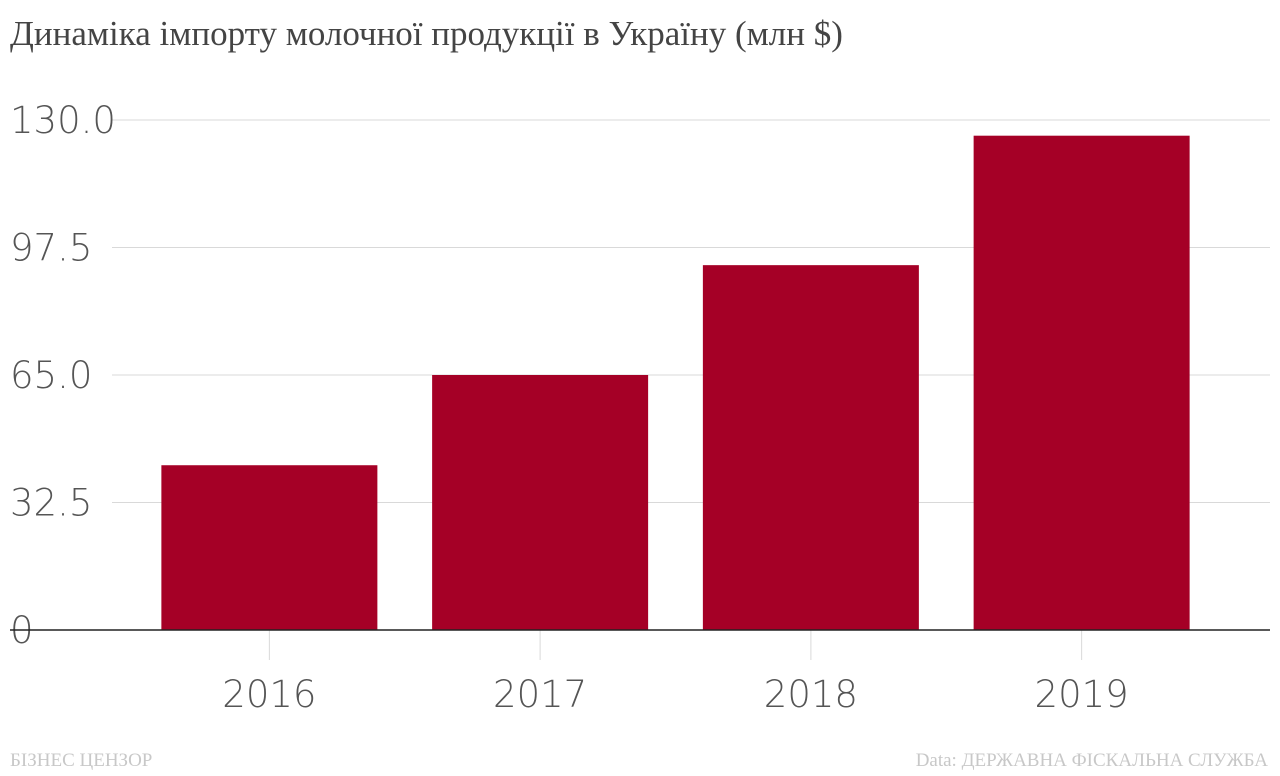 Image resolution: width=1280 pixels, height=776 pixels. Describe the element at coordinates (269, 547) in the screenshot. I see `bar-2016` at that location.